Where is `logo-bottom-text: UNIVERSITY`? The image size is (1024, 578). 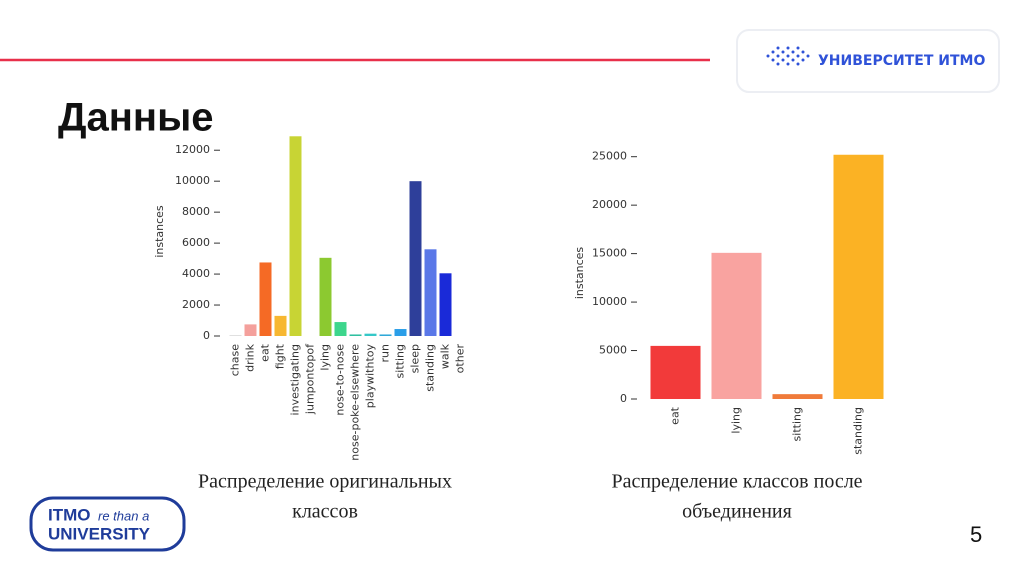 logo-bottom-text: UNIVERSITY is located at coordinates (99, 533).